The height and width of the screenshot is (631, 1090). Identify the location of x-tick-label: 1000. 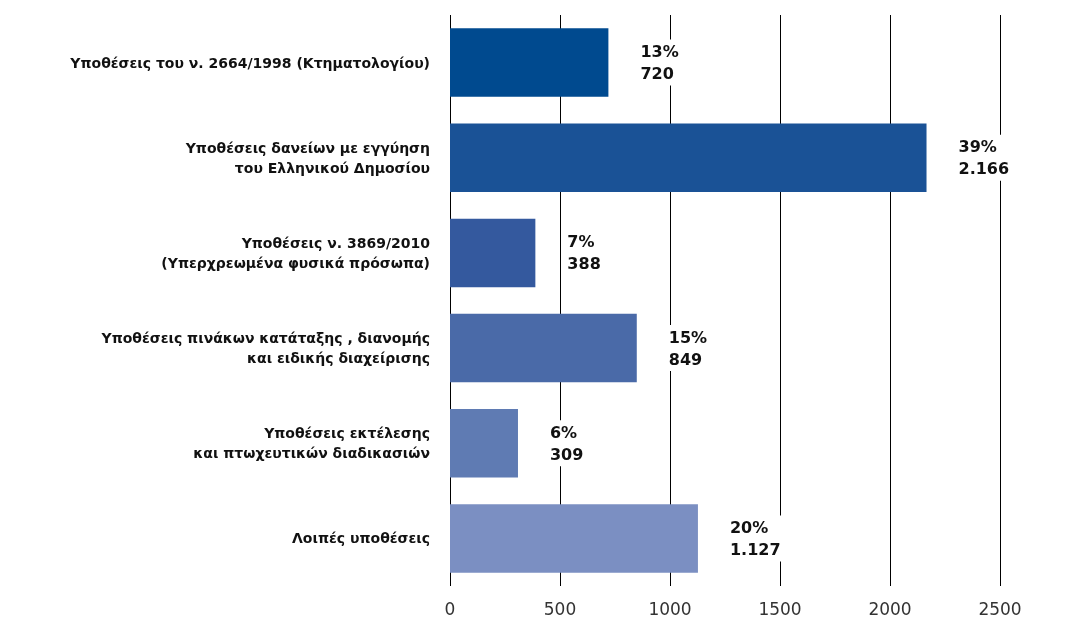
(670, 608).